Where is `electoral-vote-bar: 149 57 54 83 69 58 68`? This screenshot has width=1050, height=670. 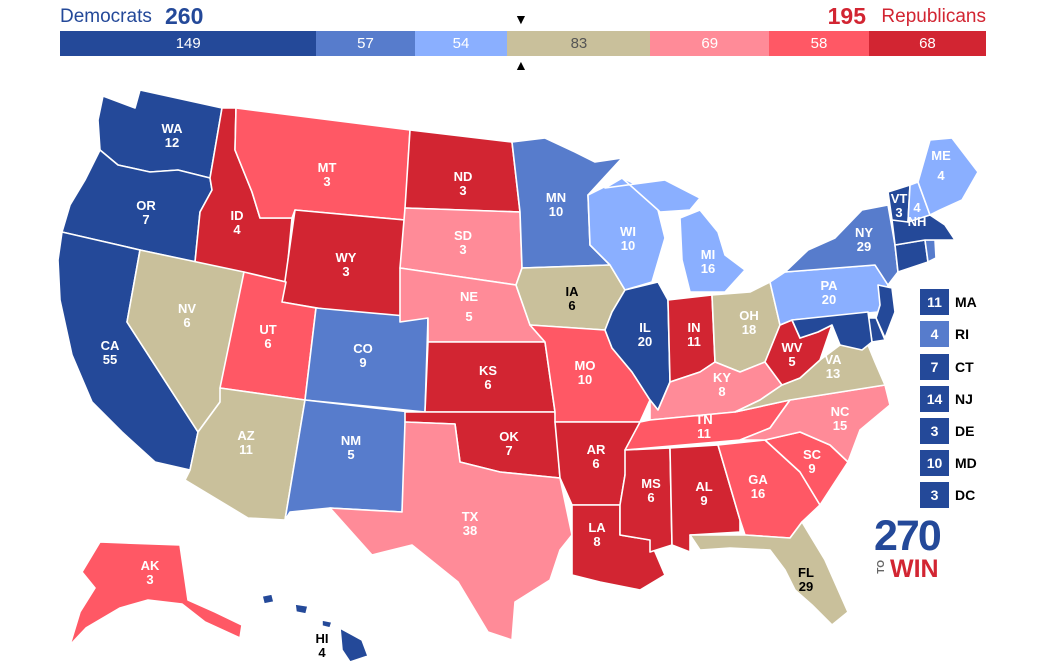
electoral-vote-bar: 149 57 54 83 69 58 68 is located at coordinates (523, 43).